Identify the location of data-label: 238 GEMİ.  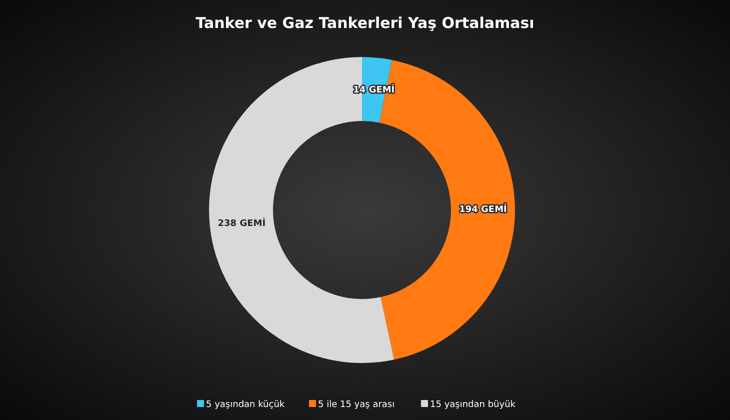
(242, 222).